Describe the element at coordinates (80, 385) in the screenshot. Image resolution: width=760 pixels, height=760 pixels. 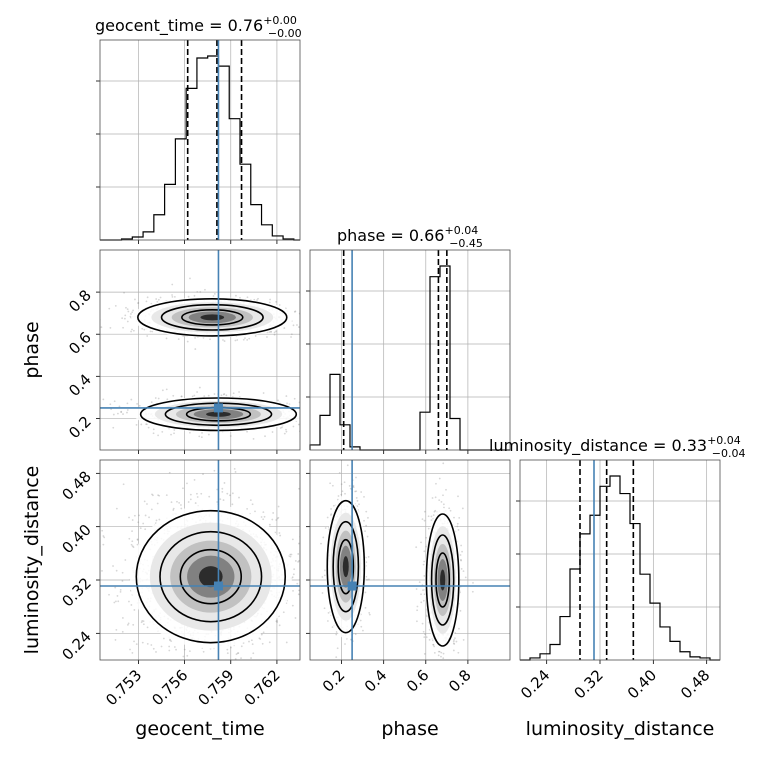
I see `y-tick-label: 0.4` at that location.